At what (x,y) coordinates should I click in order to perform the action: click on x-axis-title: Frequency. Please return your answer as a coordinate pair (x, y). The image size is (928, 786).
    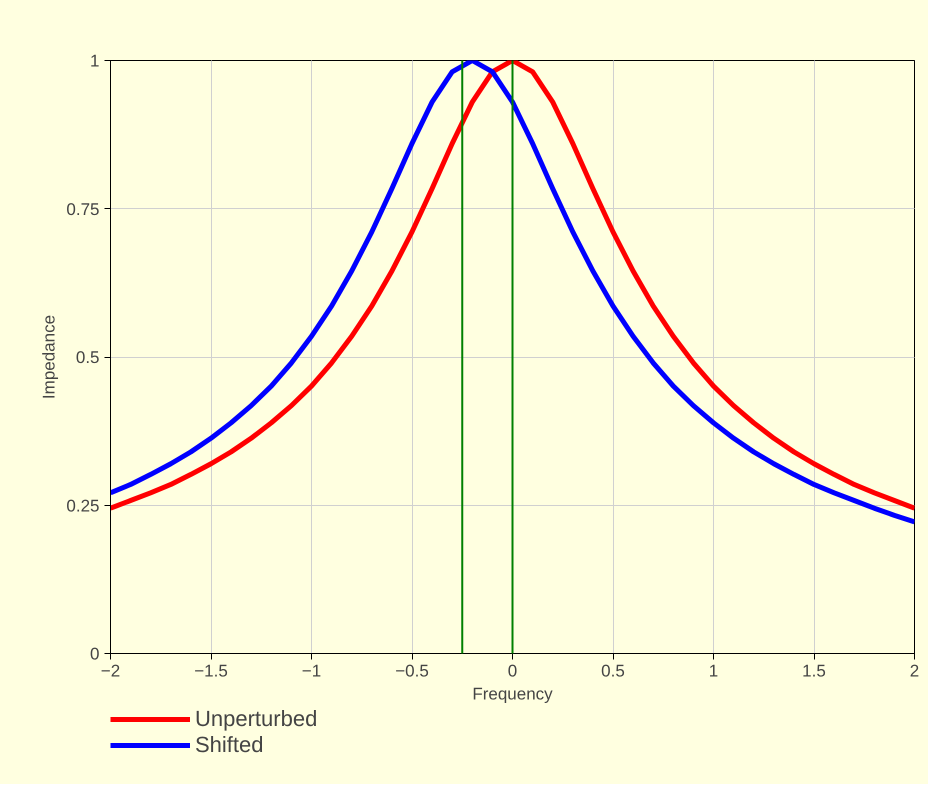
    Looking at the image, I should click on (513, 694).